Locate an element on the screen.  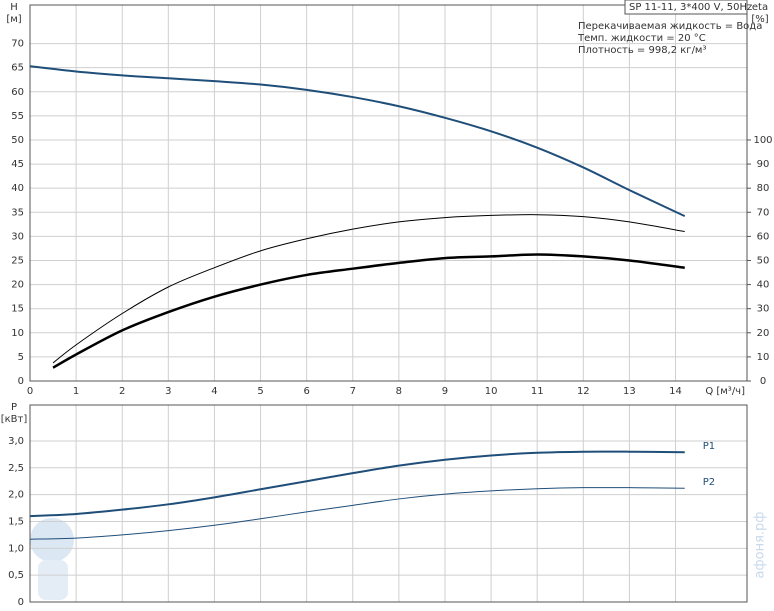
info-box is located at coordinates (686, 7).